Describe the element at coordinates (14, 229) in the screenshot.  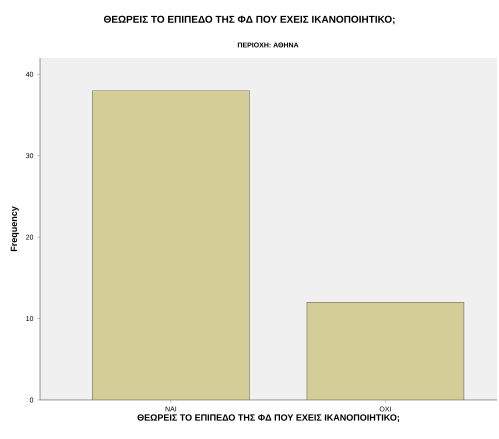
I see `y-axis-title: Frequency` at that location.